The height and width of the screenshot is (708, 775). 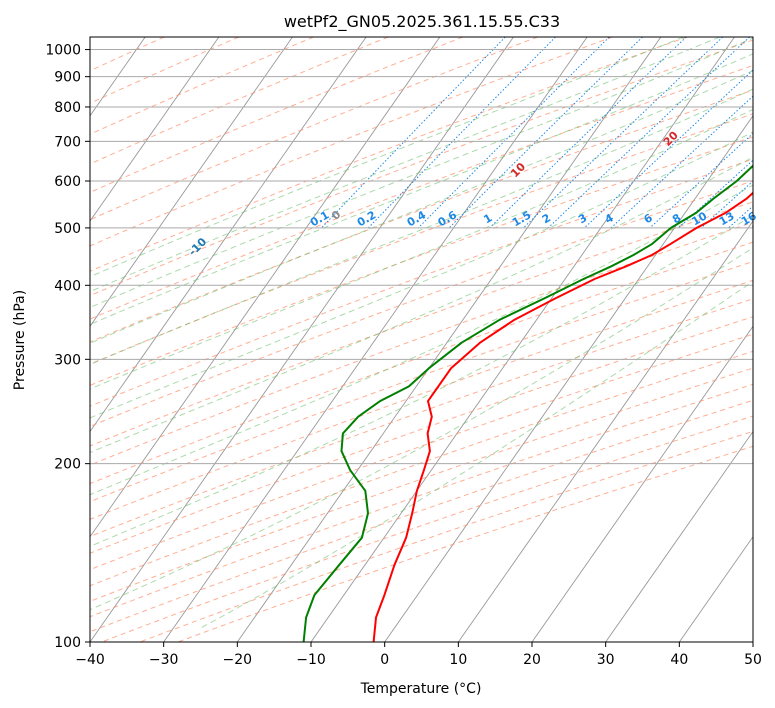 What do you see at coordinates (366, 218) in the screenshot?
I see `mixing-ratio-label: 0.2` at bounding box center [366, 218].